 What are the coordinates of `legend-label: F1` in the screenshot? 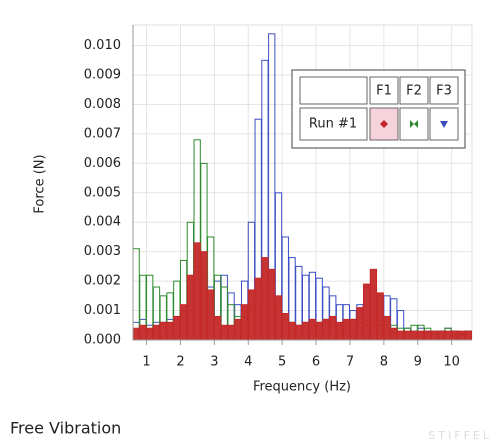 It's located at (384, 91).